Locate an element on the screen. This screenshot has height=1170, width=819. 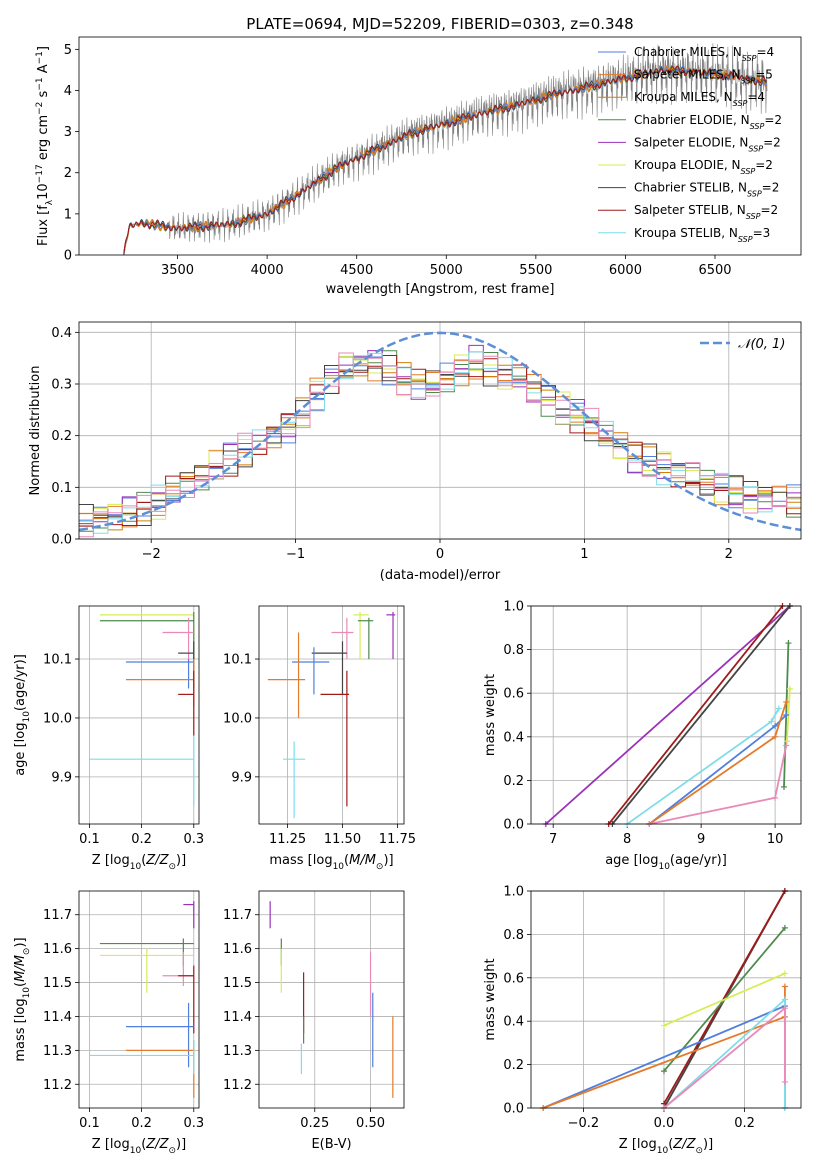
series-line-kroupa_stelib is located at coordinates (703, 766).